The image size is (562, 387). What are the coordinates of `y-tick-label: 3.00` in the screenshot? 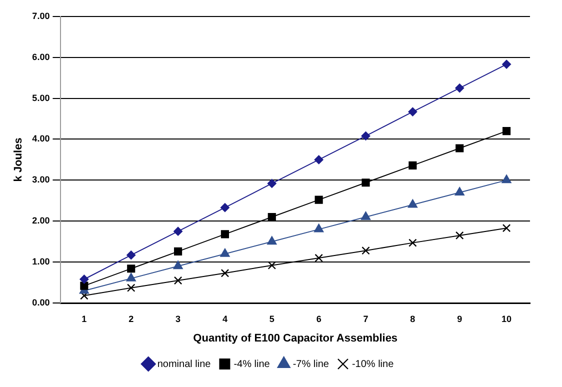 It's located at (41, 179).